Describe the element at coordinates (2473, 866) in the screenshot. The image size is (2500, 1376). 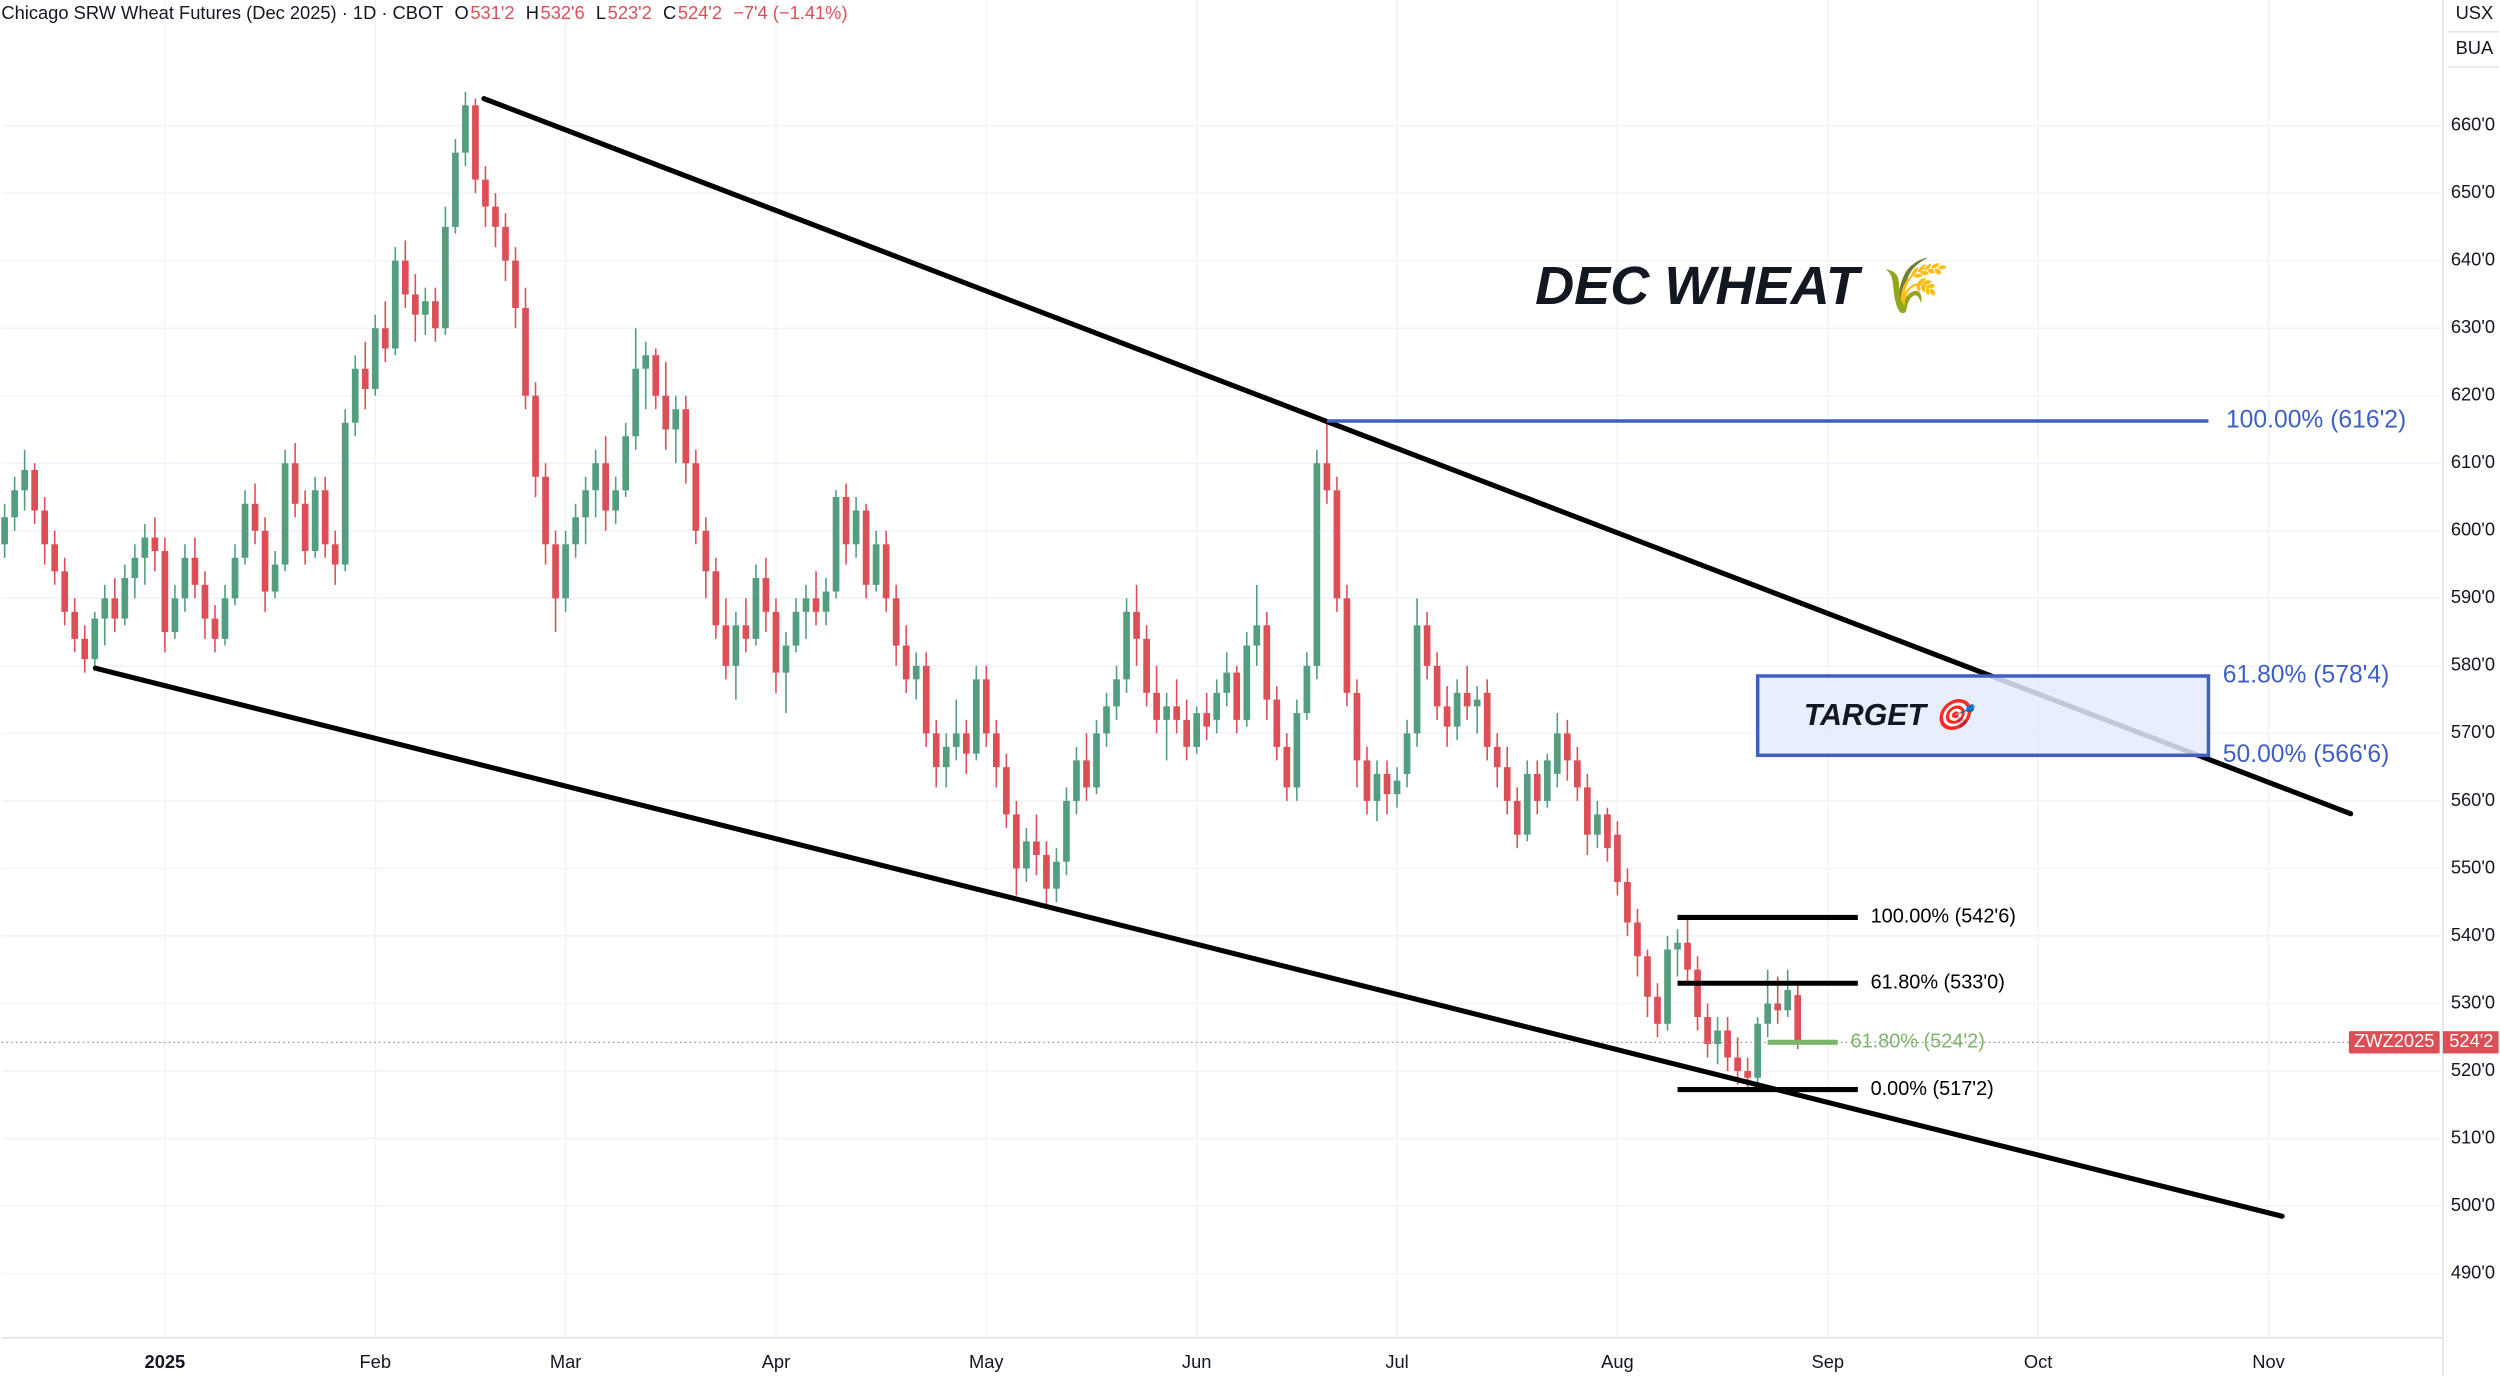
I see `y-tick-label: 550'0` at that location.